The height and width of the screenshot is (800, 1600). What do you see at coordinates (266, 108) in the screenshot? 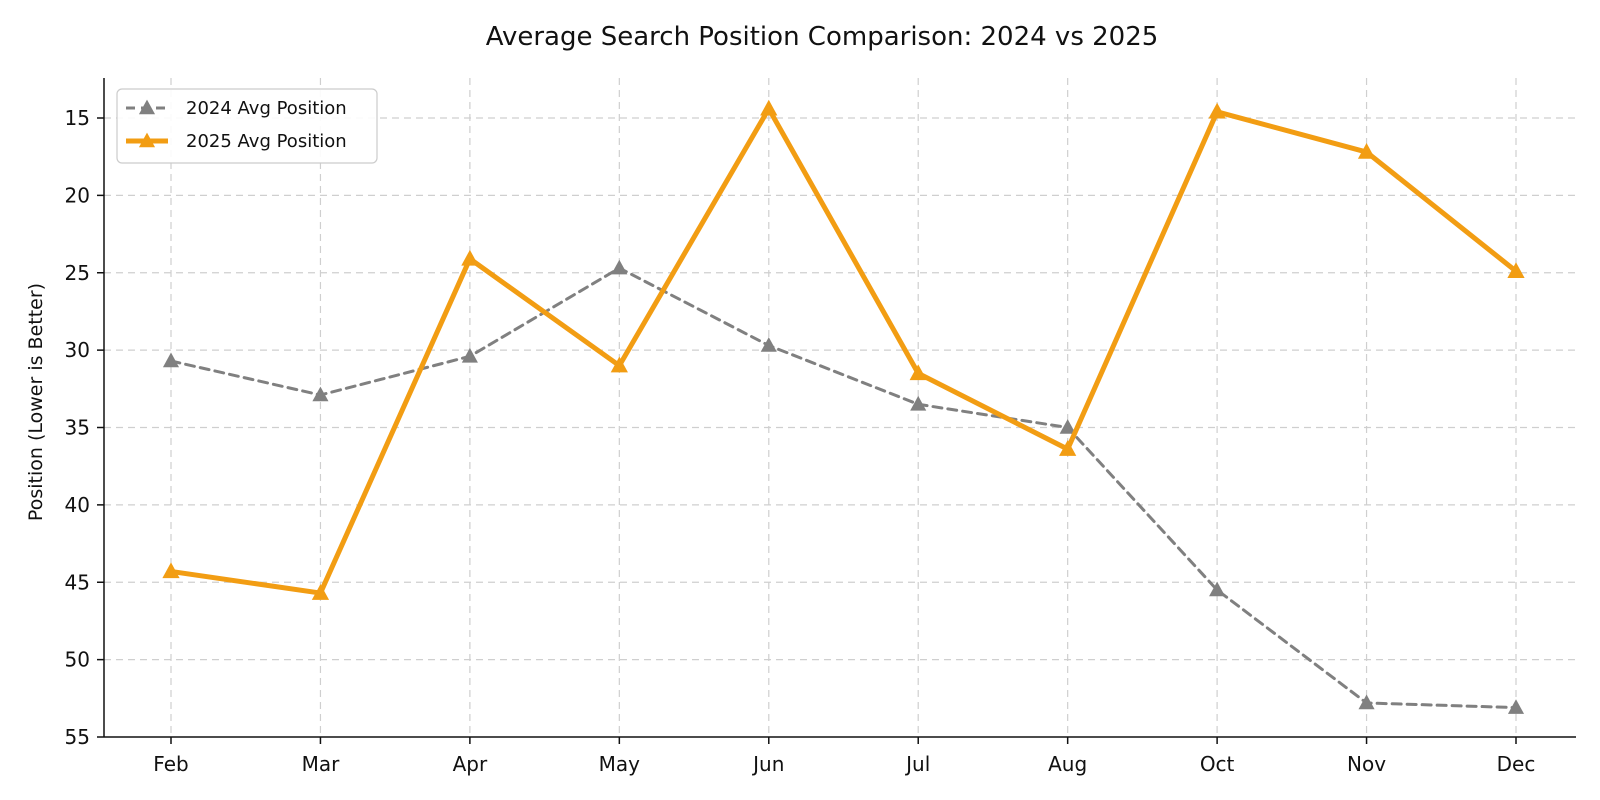
I see `legend-label-1: 2024 Avg Position` at bounding box center [266, 108].